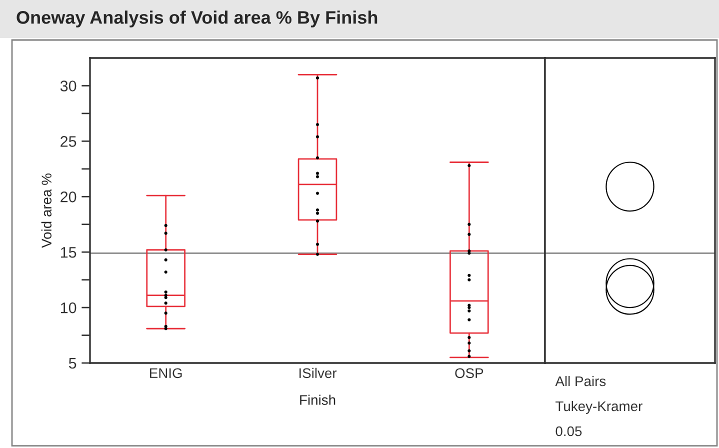 Image resolution: width=719 pixels, height=448 pixels. I want to click on y-tick-label: 10, so click(68, 308).